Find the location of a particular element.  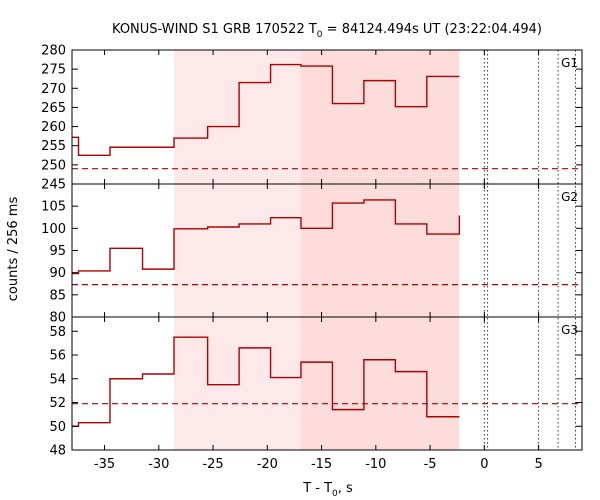

y-tick-label-g2-90: 90 is located at coordinates (57, 273).